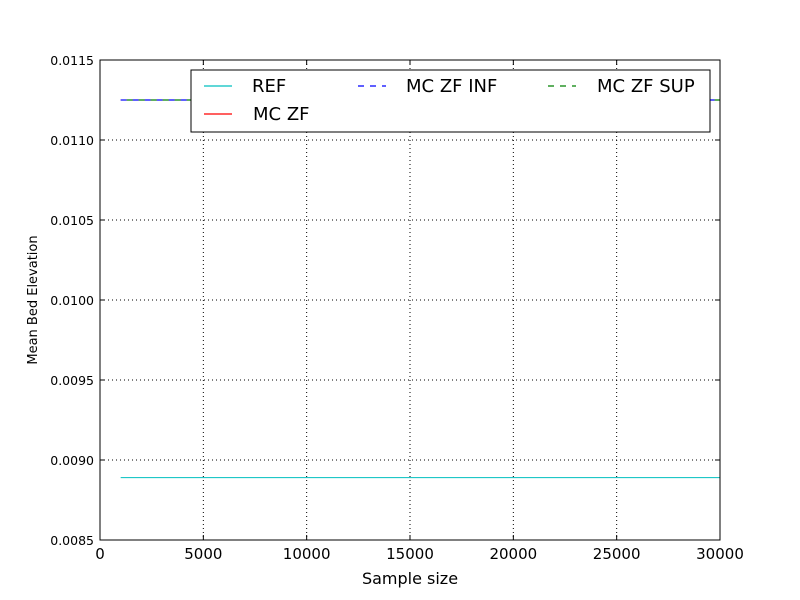  Describe the element at coordinates (33, 299) in the screenshot. I see `y-axis-title: Mean Bed Elevation` at that location.